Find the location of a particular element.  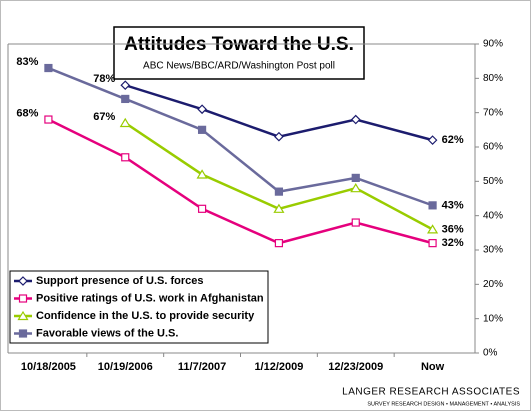

y-tick-label: 90% is located at coordinates (493, 44).